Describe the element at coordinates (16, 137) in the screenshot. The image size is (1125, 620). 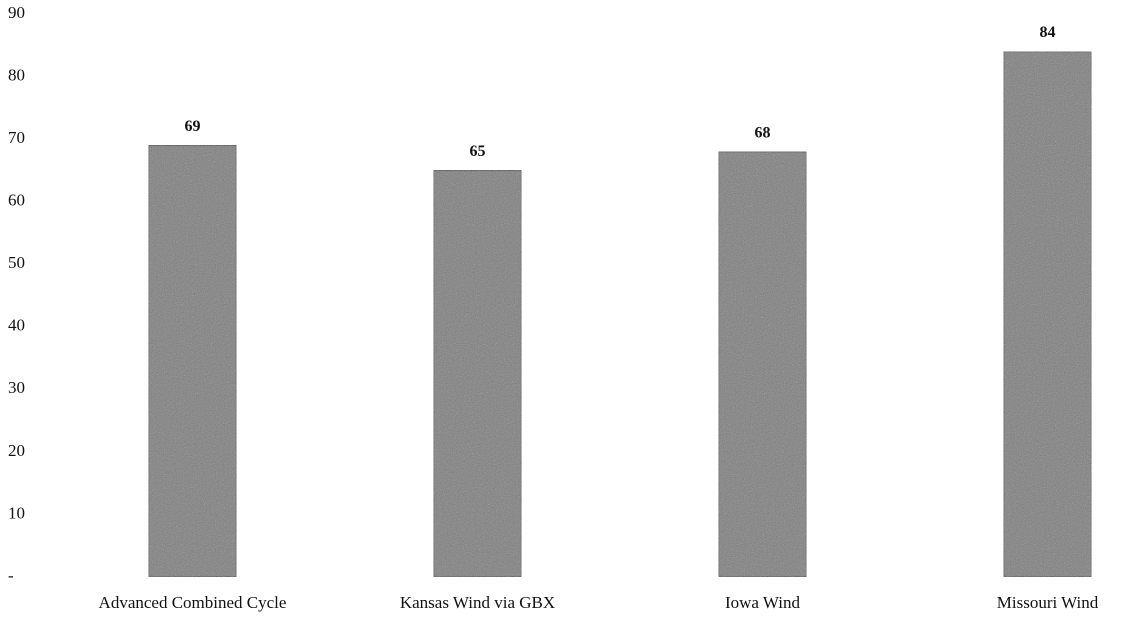
I see `y-tick-label: 70` at that location.